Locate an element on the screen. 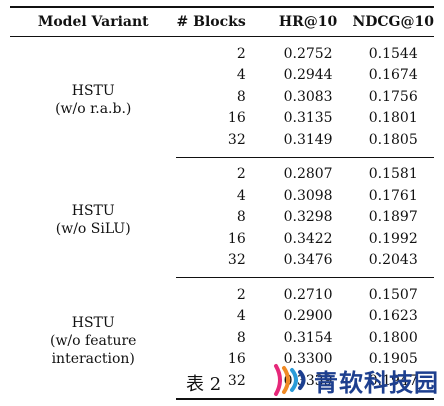 This screenshot has width=444, height=406. table-row: 4 0.2944 0.1674 is located at coordinates (222, 76).